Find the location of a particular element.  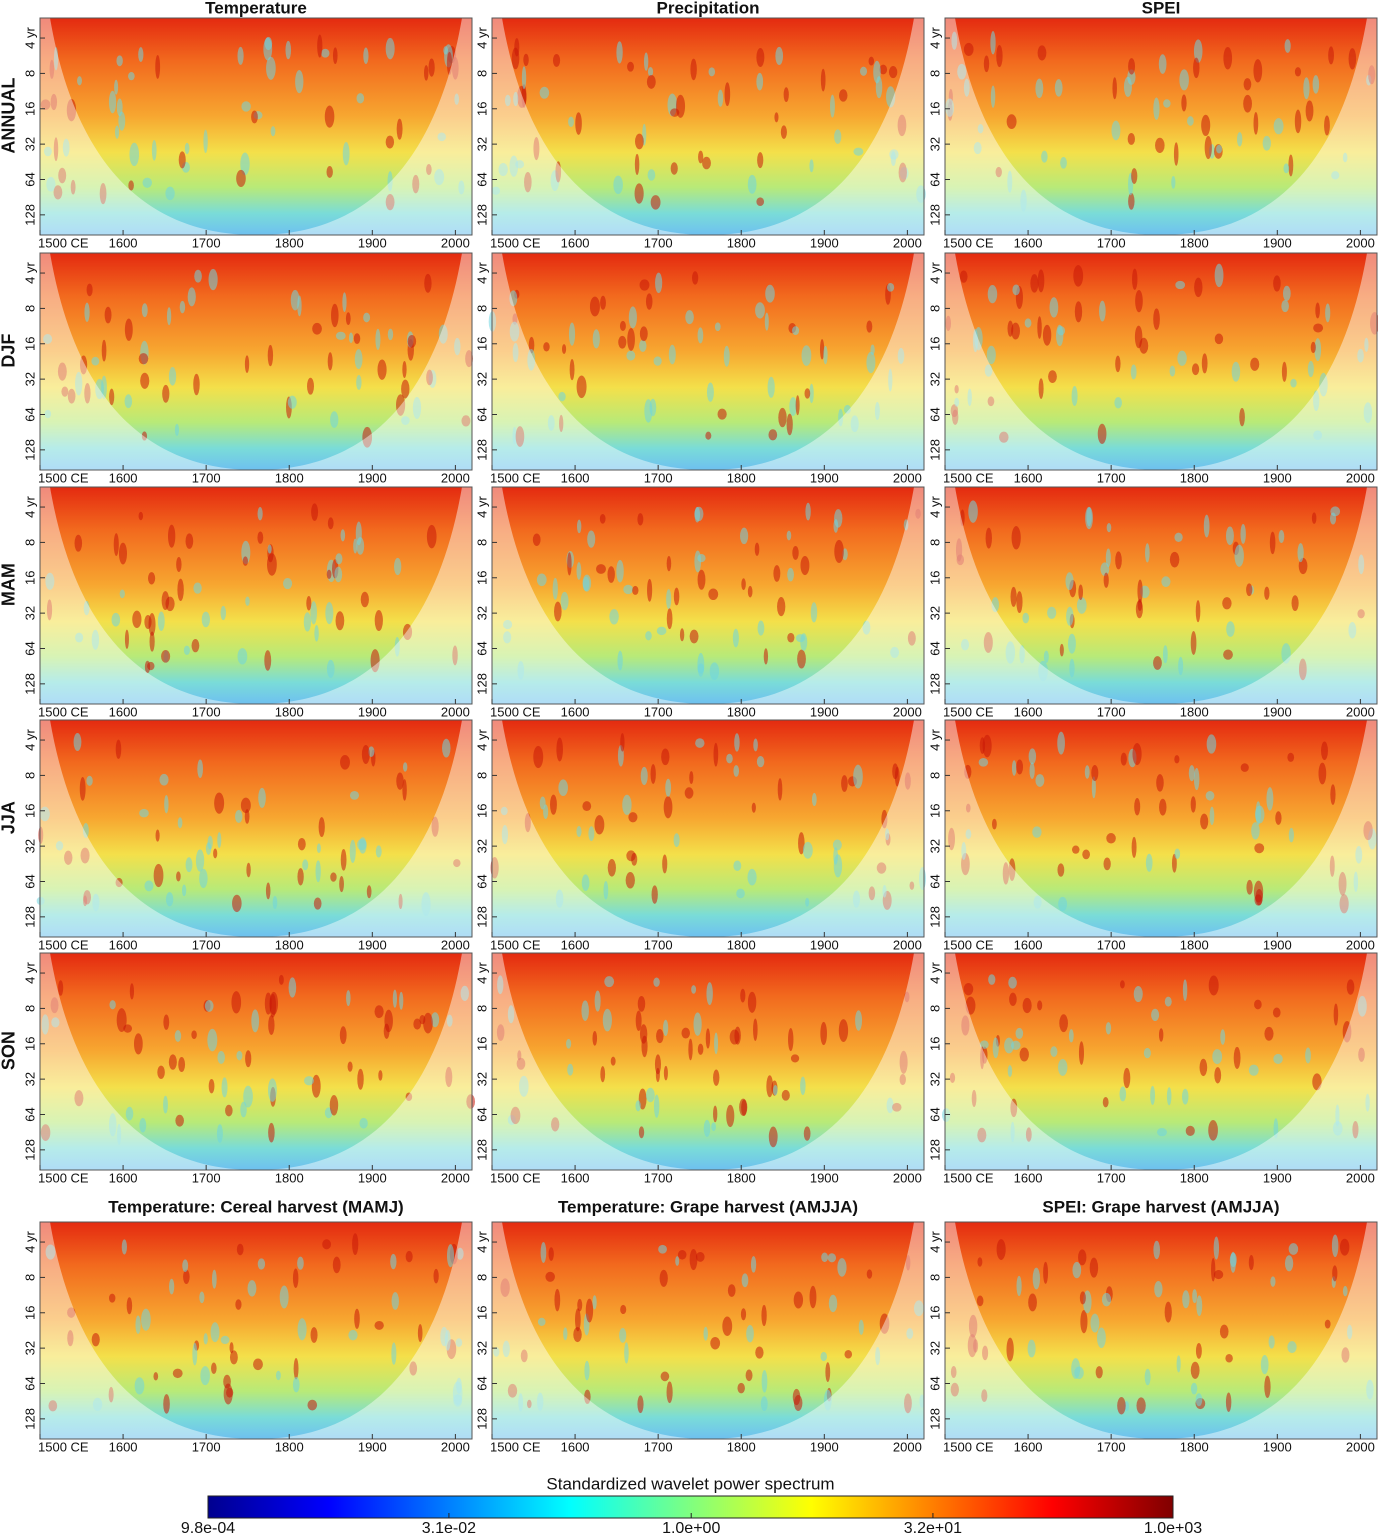

x-tick-label: 2000 is located at coordinates (1360, 711).